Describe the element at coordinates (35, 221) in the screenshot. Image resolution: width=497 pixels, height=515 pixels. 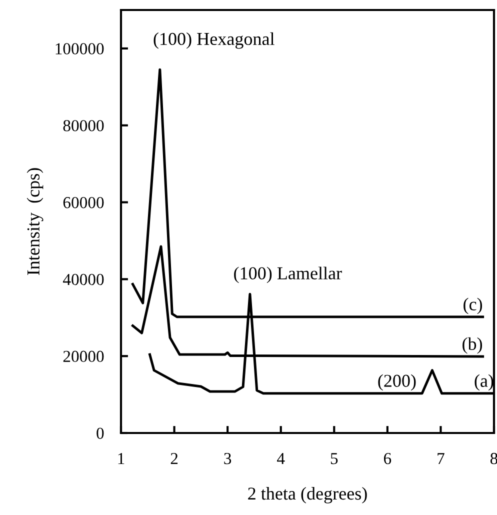
I see `y-axis-title: Intensity (cps)` at that location.